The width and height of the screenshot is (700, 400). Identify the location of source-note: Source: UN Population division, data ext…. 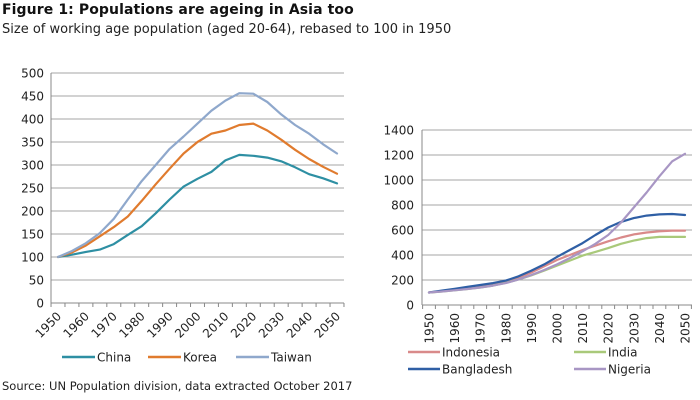
(177, 386).